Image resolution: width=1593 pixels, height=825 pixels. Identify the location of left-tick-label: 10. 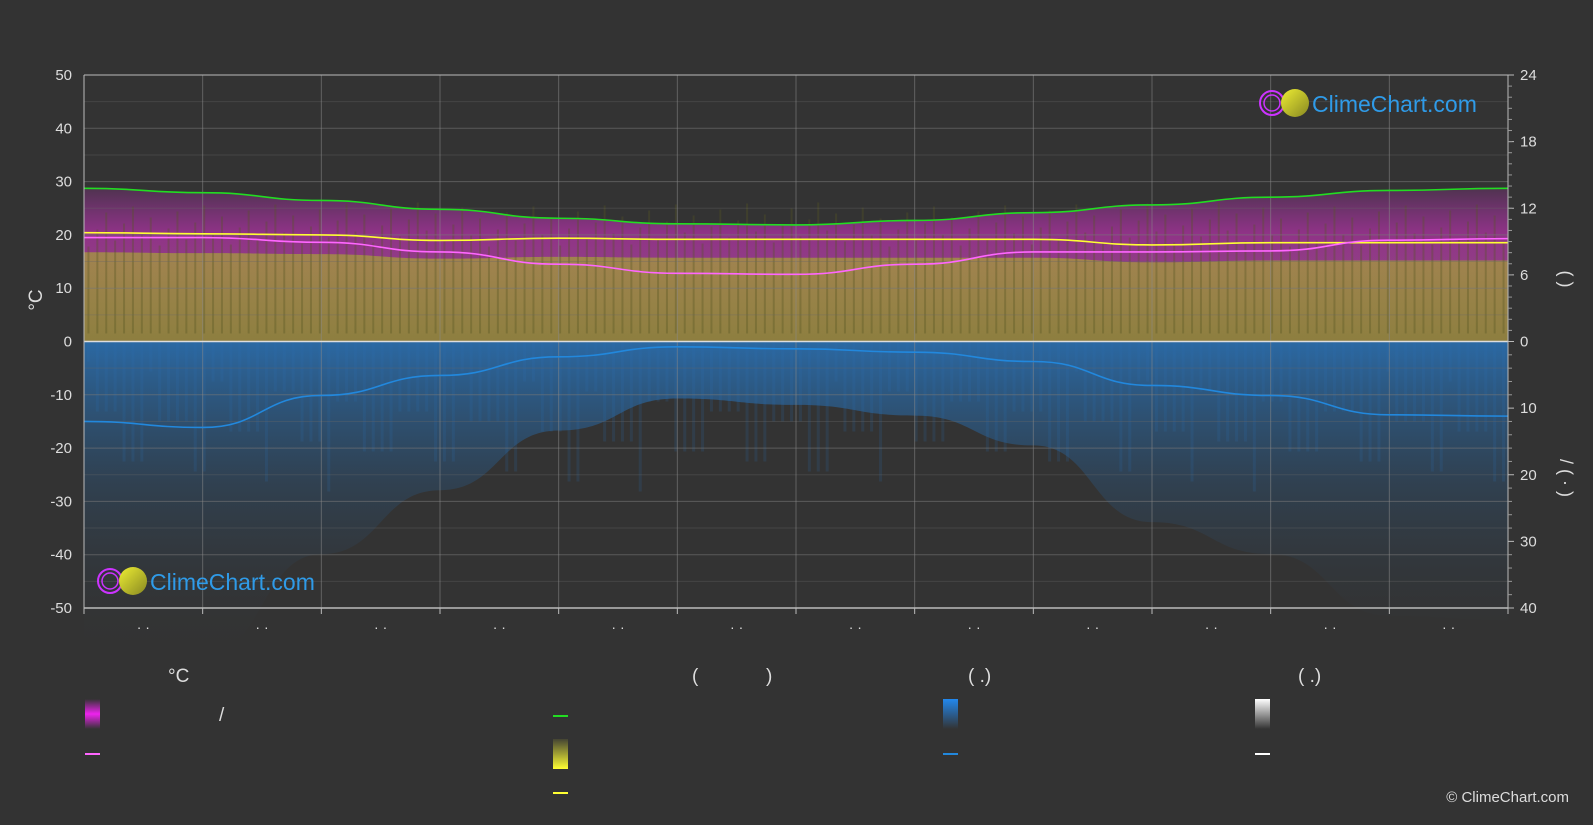
(63, 288).